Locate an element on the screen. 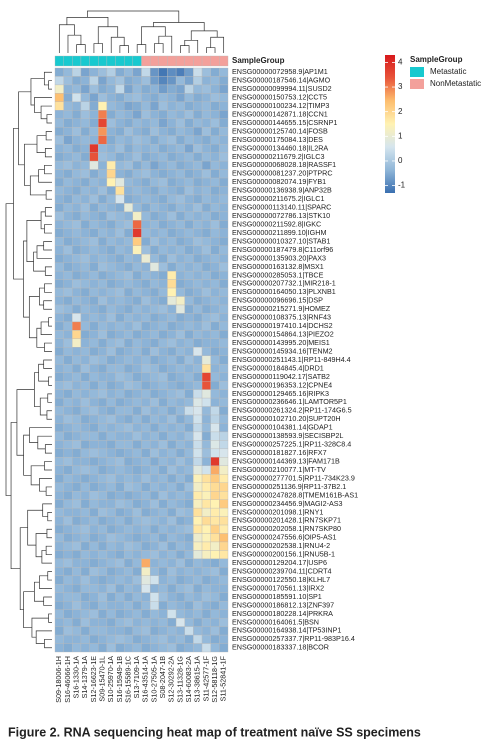 This screenshot has height=754, width=485. row-label: ENSG00000164050.13|PLXNB1 is located at coordinates (284, 291).